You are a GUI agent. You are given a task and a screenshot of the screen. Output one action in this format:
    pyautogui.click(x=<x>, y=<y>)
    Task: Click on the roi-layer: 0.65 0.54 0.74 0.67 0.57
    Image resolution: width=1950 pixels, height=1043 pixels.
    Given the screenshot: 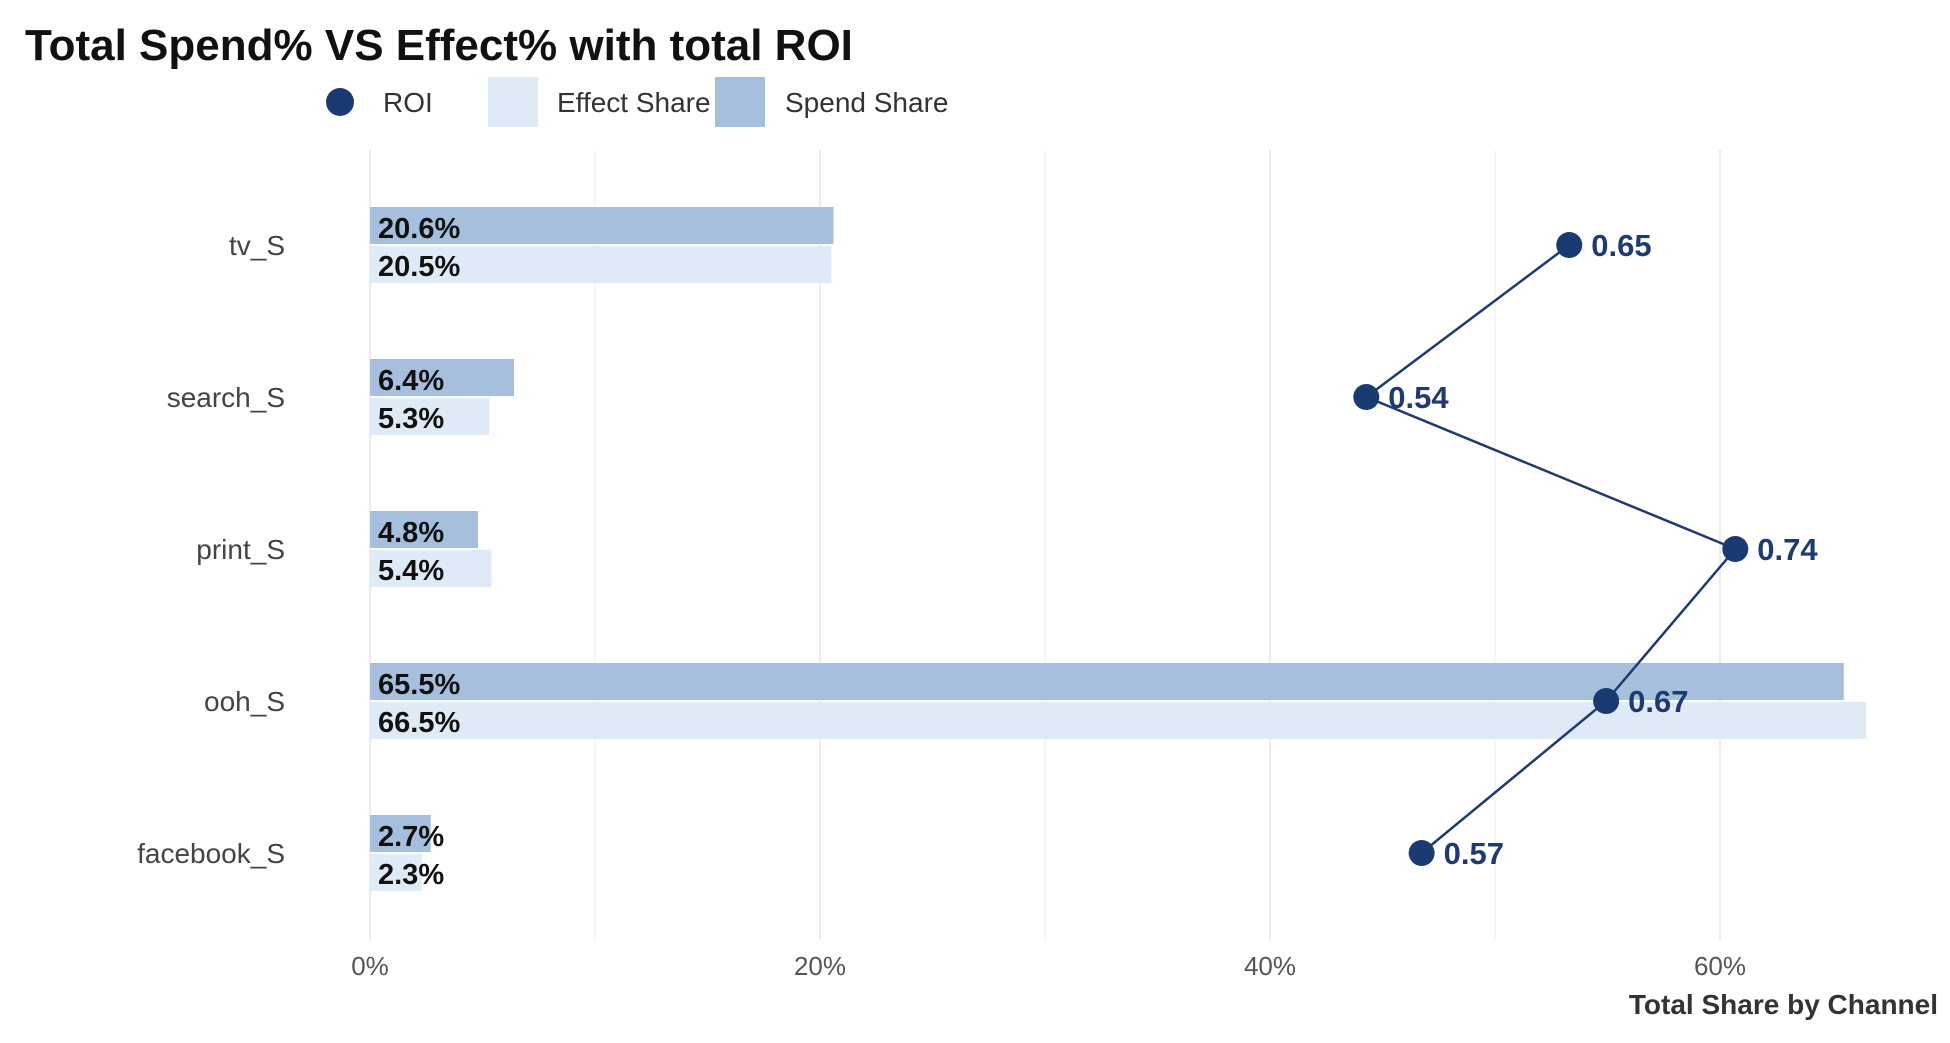 What is the action you would take?
    pyautogui.click(x=1585, y=549)
    